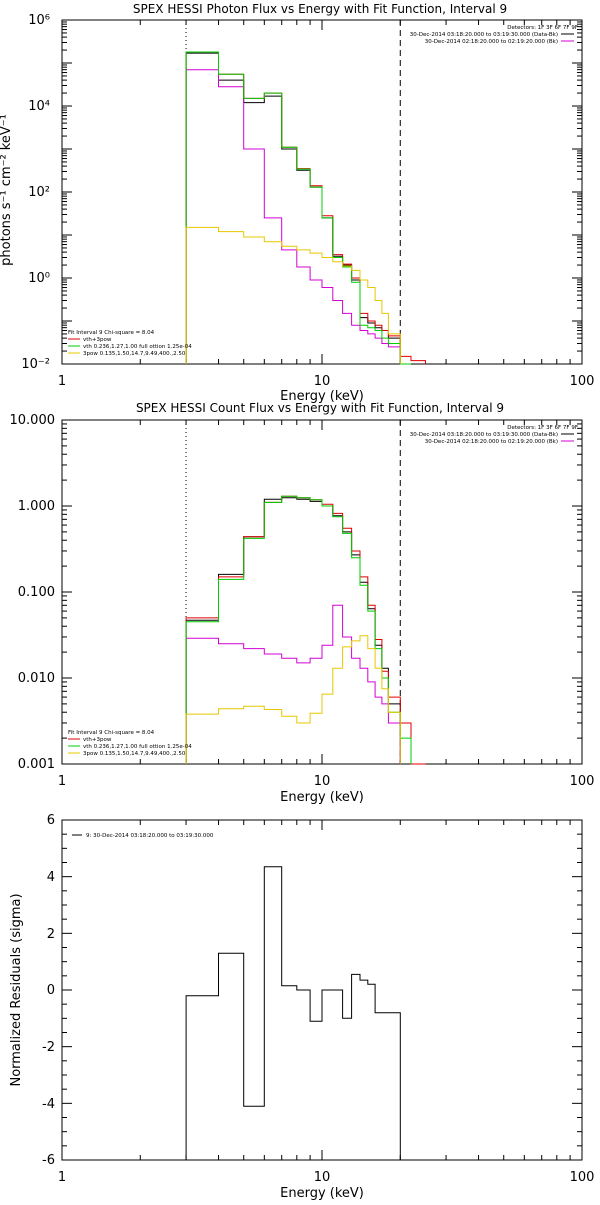 This screenshot has width=600, height=1205. What do you see at coordinates (48, 1104) in the screenshot?
I see `residuals-ytick-m4: -4` at bounding box center [48, 1104].